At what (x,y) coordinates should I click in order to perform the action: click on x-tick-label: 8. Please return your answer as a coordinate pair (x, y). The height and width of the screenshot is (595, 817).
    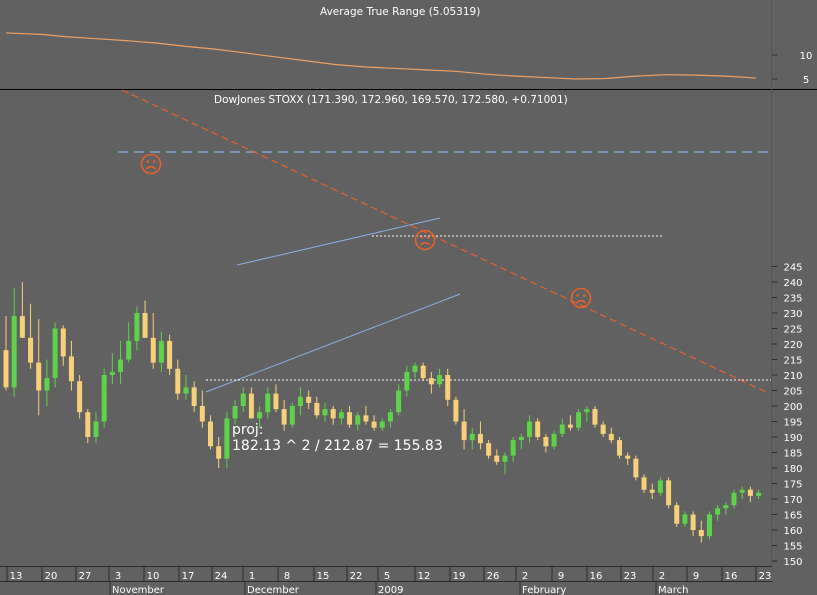
    Looking at the image, I should click on (287, 576).